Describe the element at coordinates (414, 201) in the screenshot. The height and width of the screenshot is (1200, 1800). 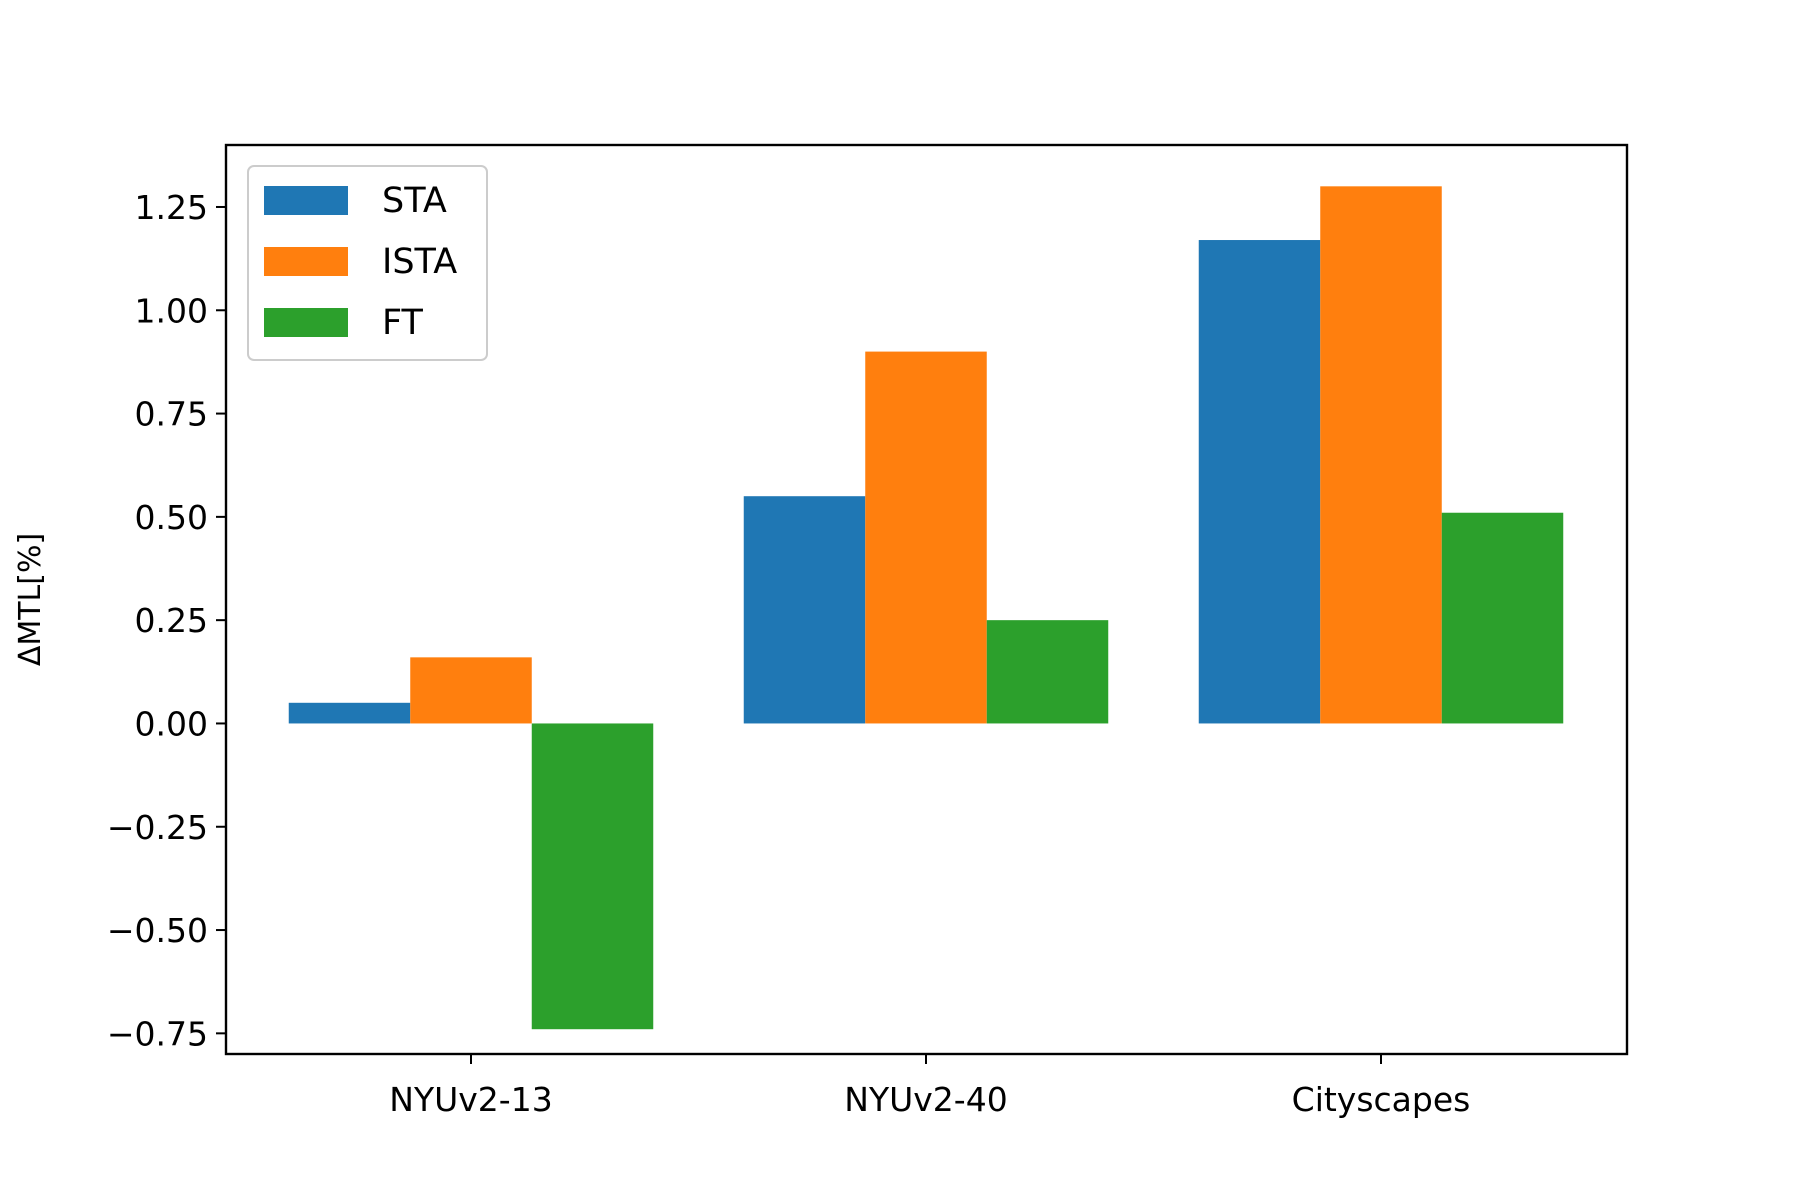
I see `legend-label-sta: STA` at that location.